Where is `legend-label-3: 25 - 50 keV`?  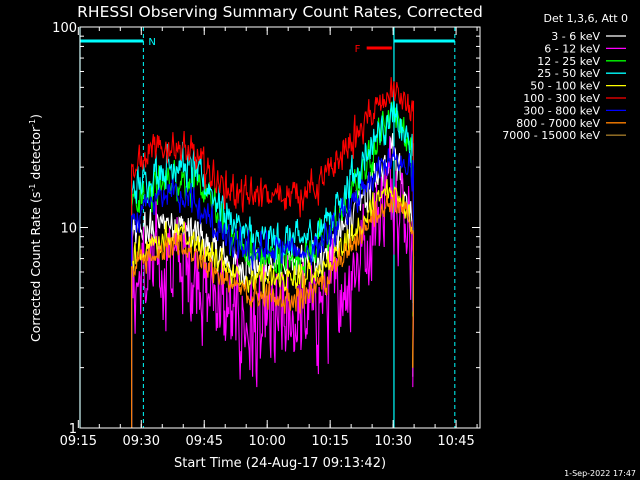
legend-label-3: 25 - 50 keV is located at coordinates (568, 73).